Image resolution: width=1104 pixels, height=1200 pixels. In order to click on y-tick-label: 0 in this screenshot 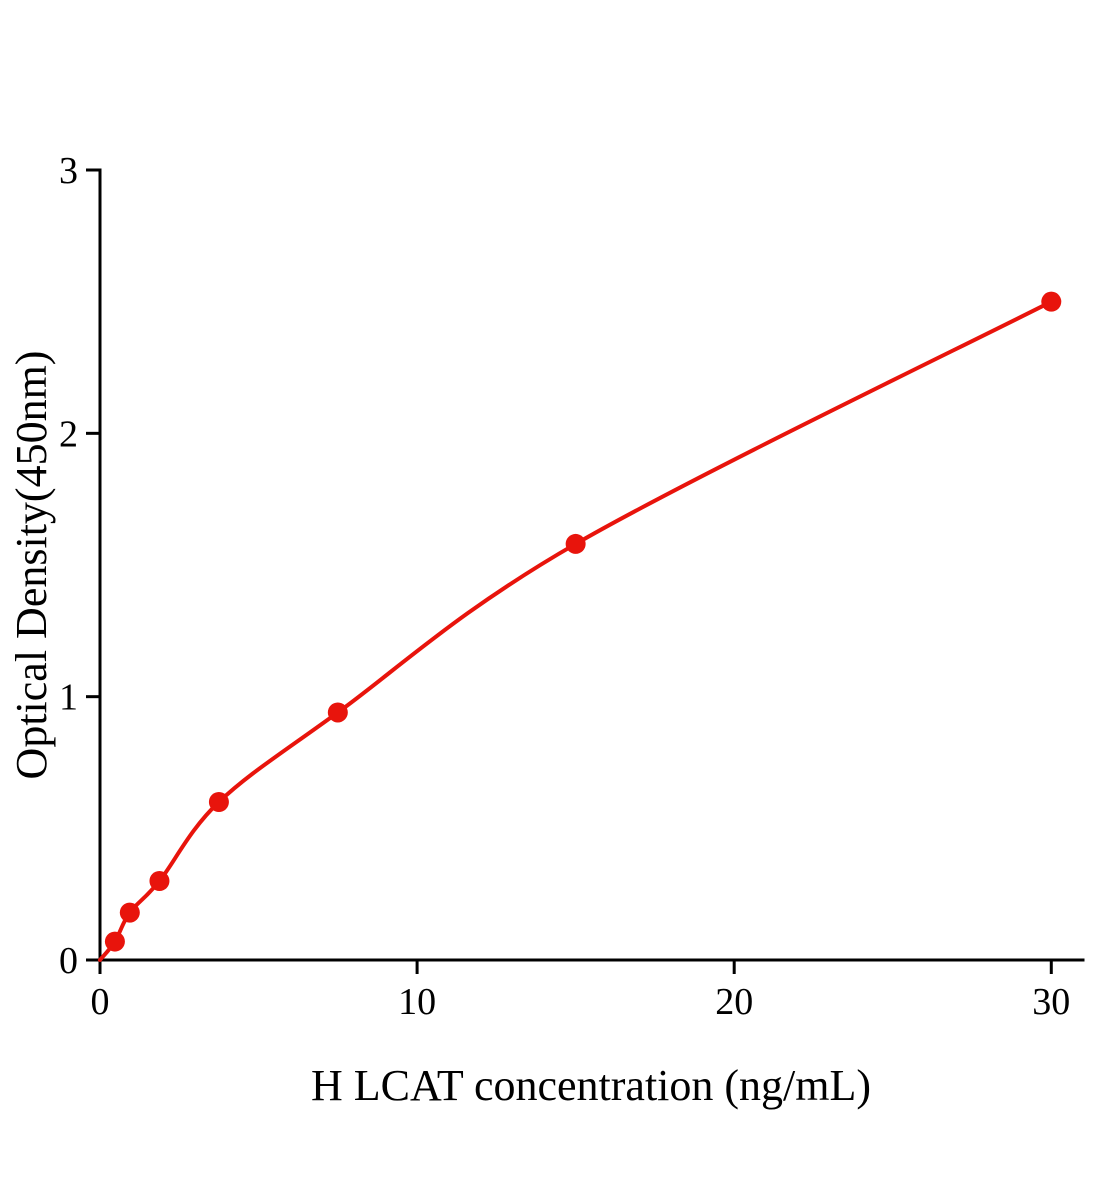, I will do `click(68, 961)`.